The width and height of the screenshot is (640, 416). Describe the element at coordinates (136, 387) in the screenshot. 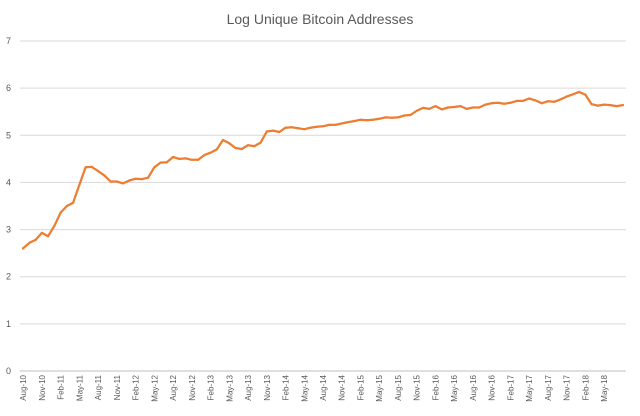

I see `x-tick-label: Feb-12` at that location.